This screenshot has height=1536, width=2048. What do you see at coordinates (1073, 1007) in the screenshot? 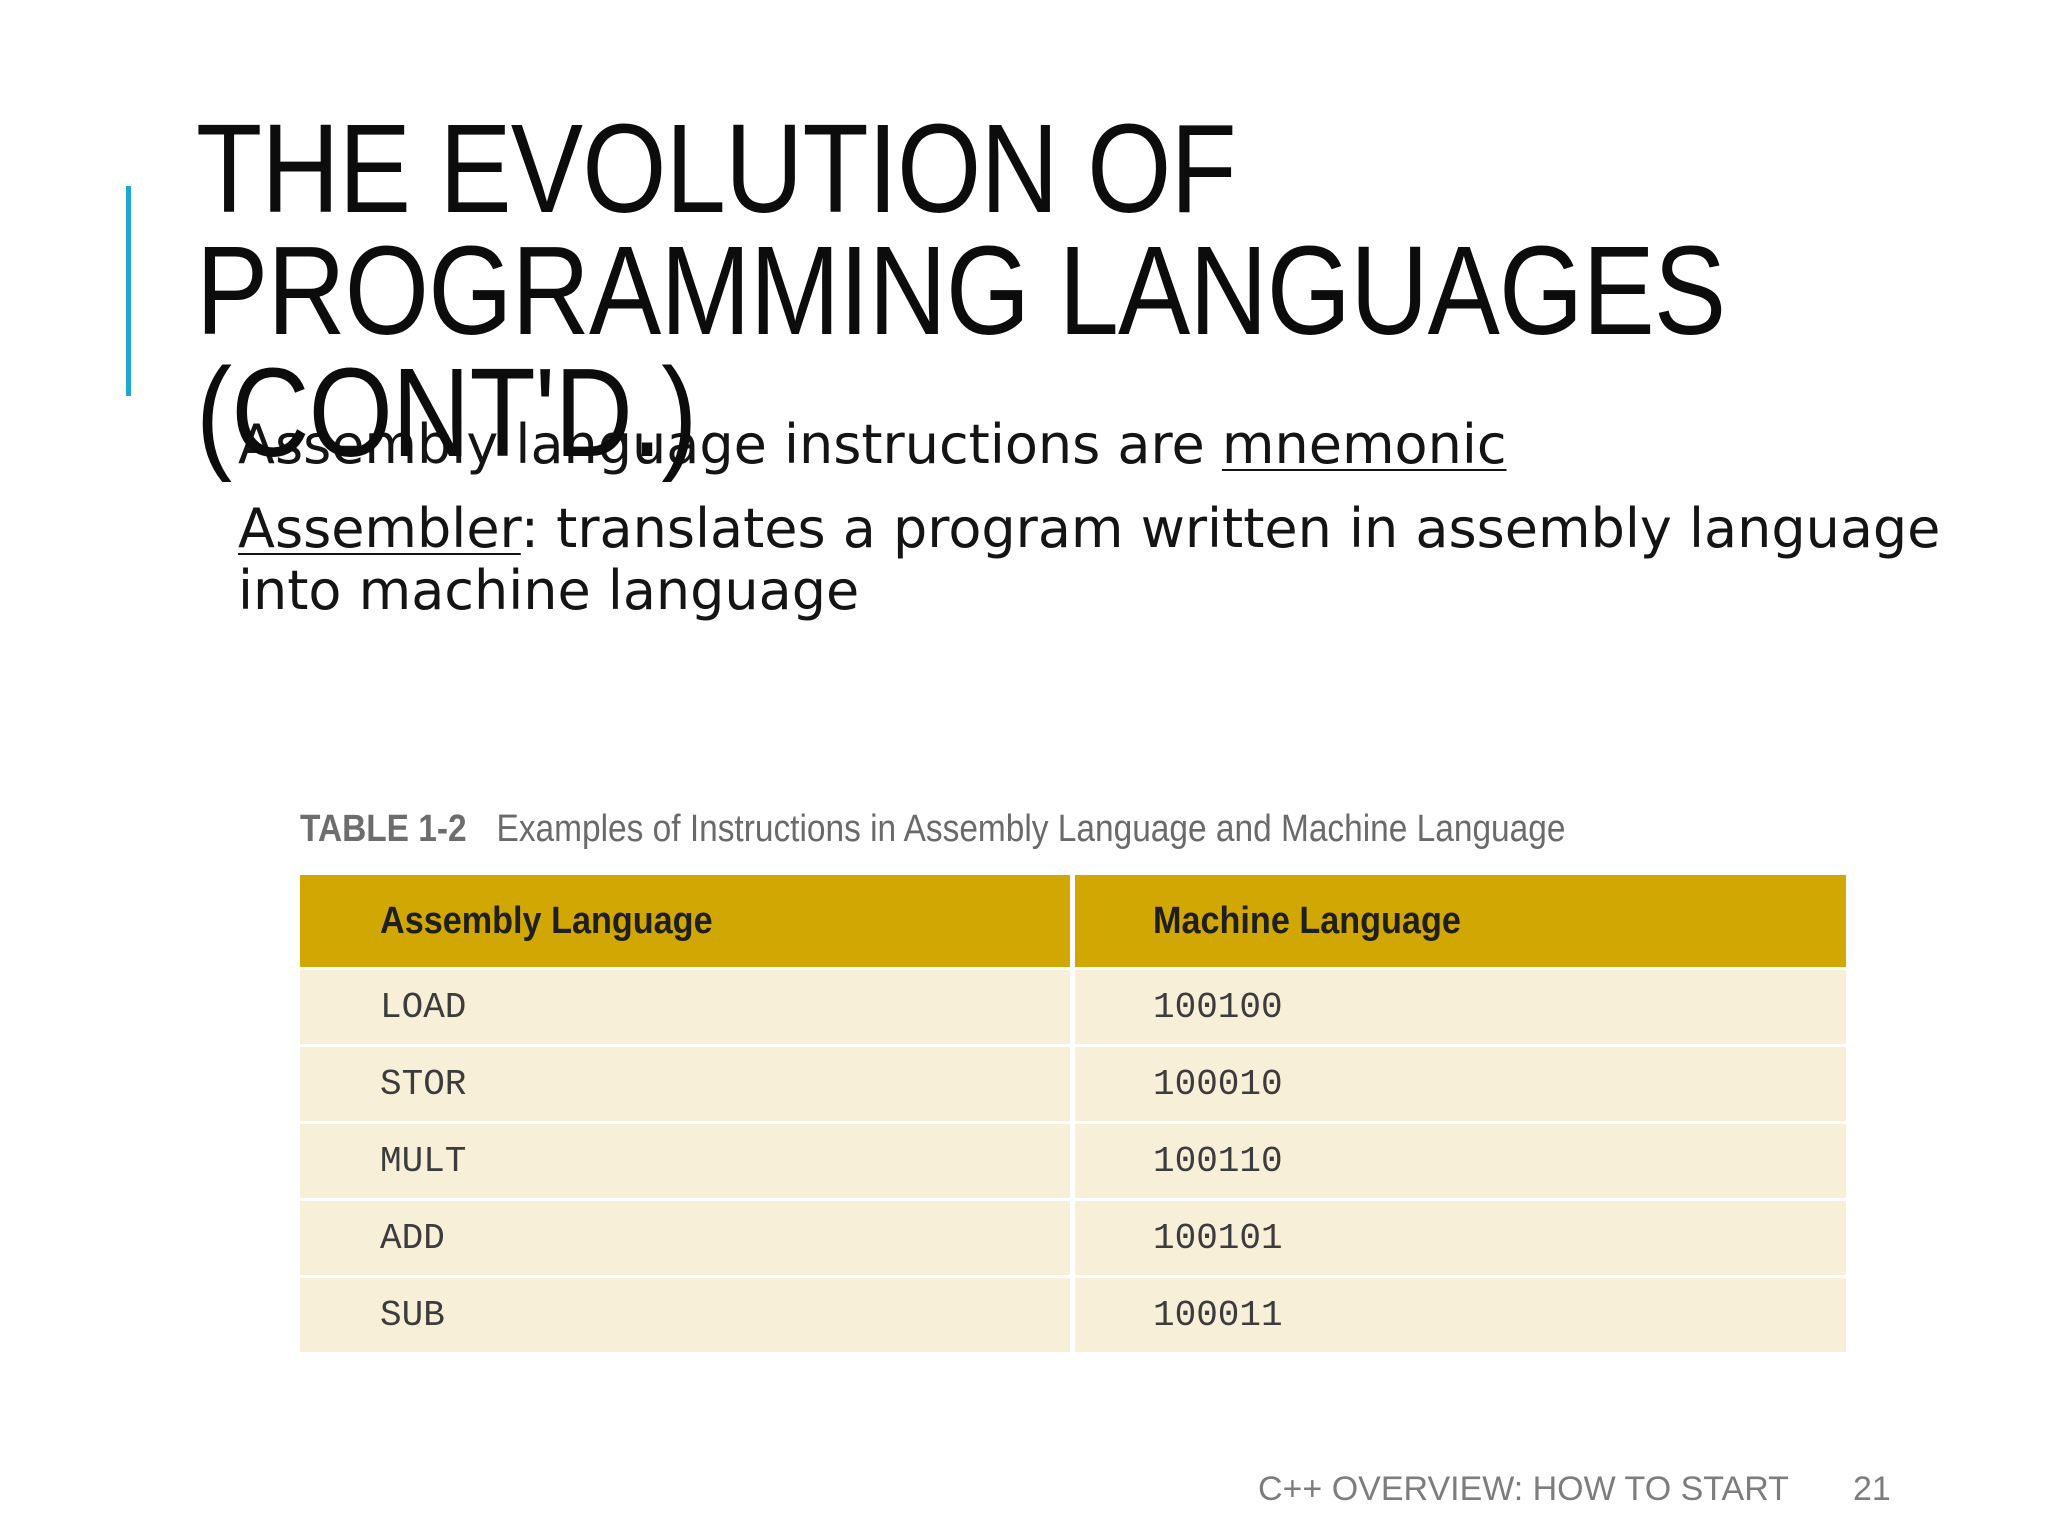
I see `table-row: LOAD 100100` at bounding box center [1073, 1007].